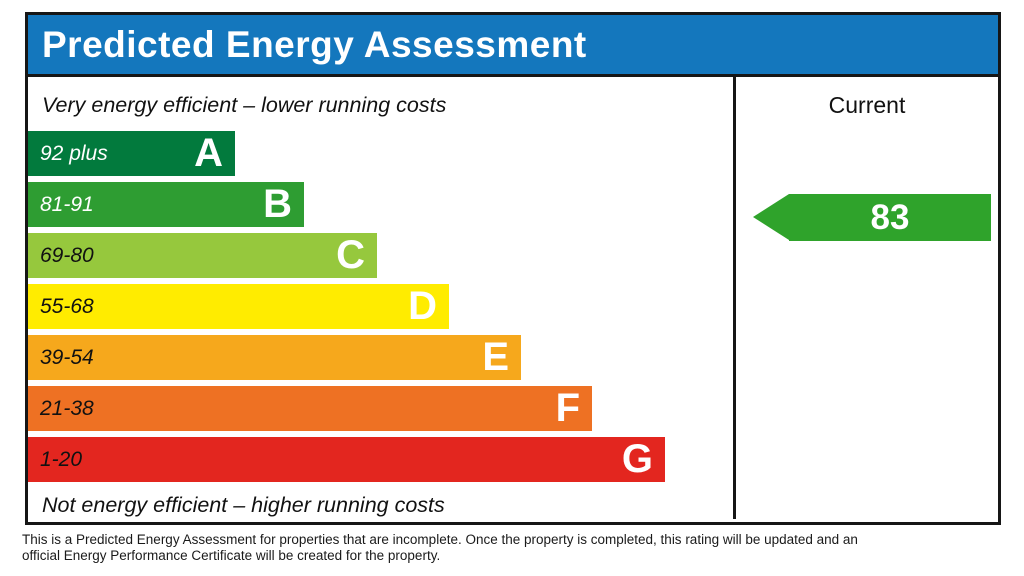 The image size is (1024, 576). I want to click on band-letter: D, so click(422, 306).